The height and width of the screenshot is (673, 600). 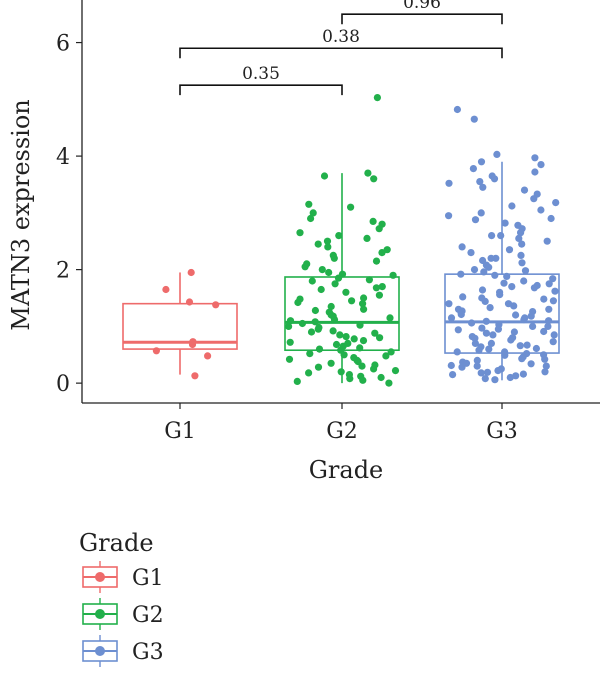 What do you see at coordinates (63, 384) in the screenshot?
I see `y-tick-label: 0` at bounding box center [63, 384].